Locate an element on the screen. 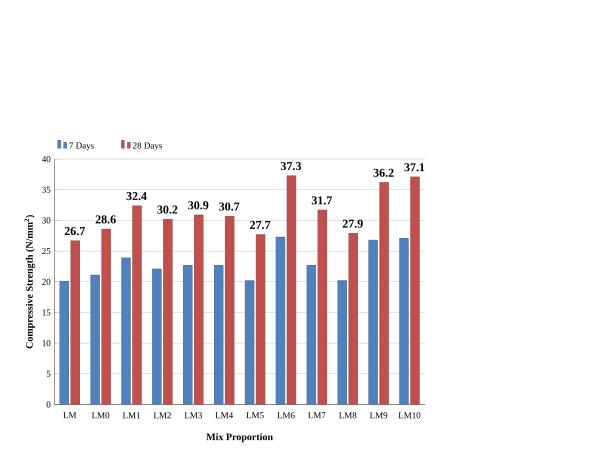  x-tick-label: LM8 is located at coordinates (347, 415).